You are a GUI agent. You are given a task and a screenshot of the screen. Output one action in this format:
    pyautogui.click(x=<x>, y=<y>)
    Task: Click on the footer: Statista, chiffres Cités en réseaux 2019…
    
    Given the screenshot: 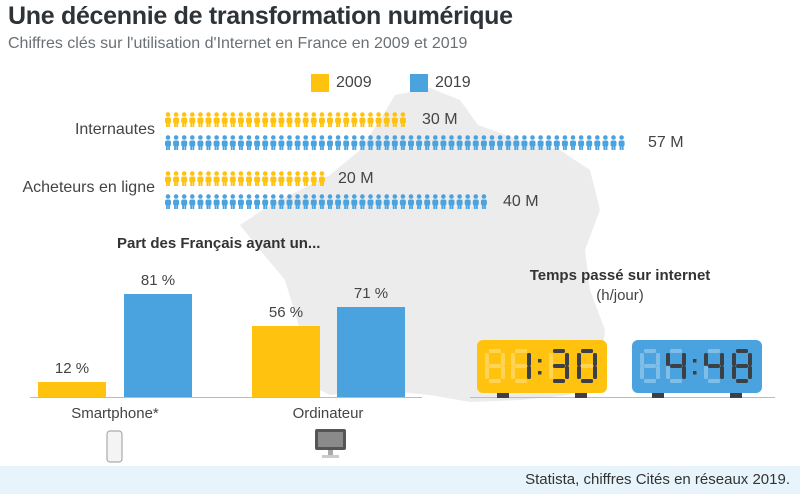 What is the action you would take?
    pyautogui.click(x=400, y=480)
    